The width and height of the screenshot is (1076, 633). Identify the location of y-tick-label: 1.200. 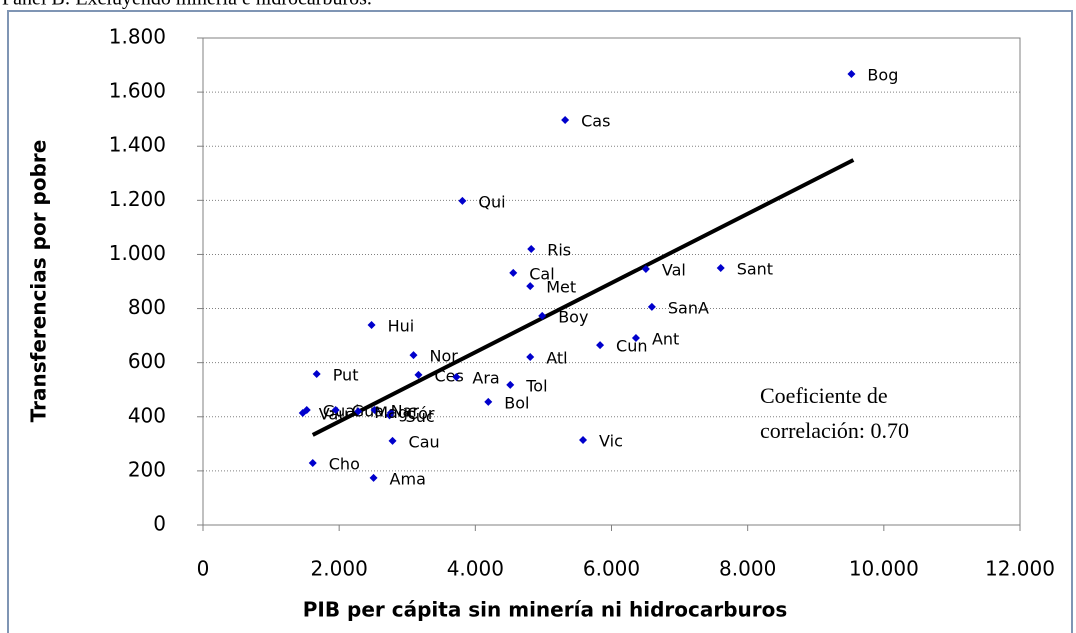
(137, 199).